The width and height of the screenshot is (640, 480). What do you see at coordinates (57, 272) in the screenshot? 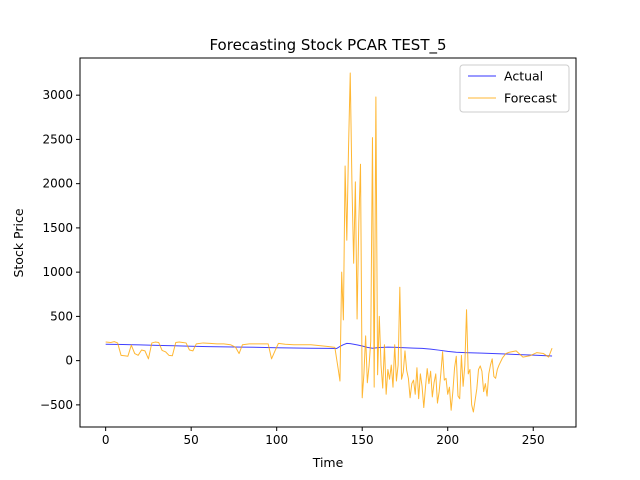
I see `y-tick-label: 1000` at bounding box center [57, 272].